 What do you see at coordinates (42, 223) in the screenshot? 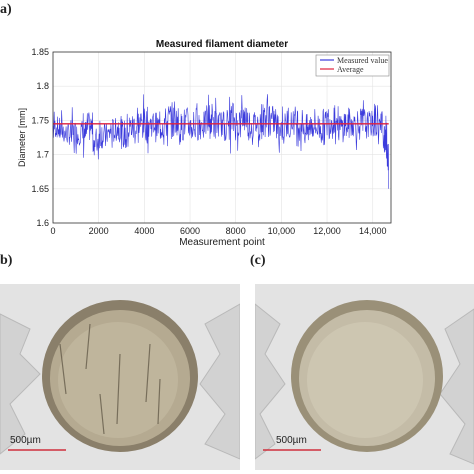
I see `y-tick-label: 1.6` at bounding box center [42, 223].